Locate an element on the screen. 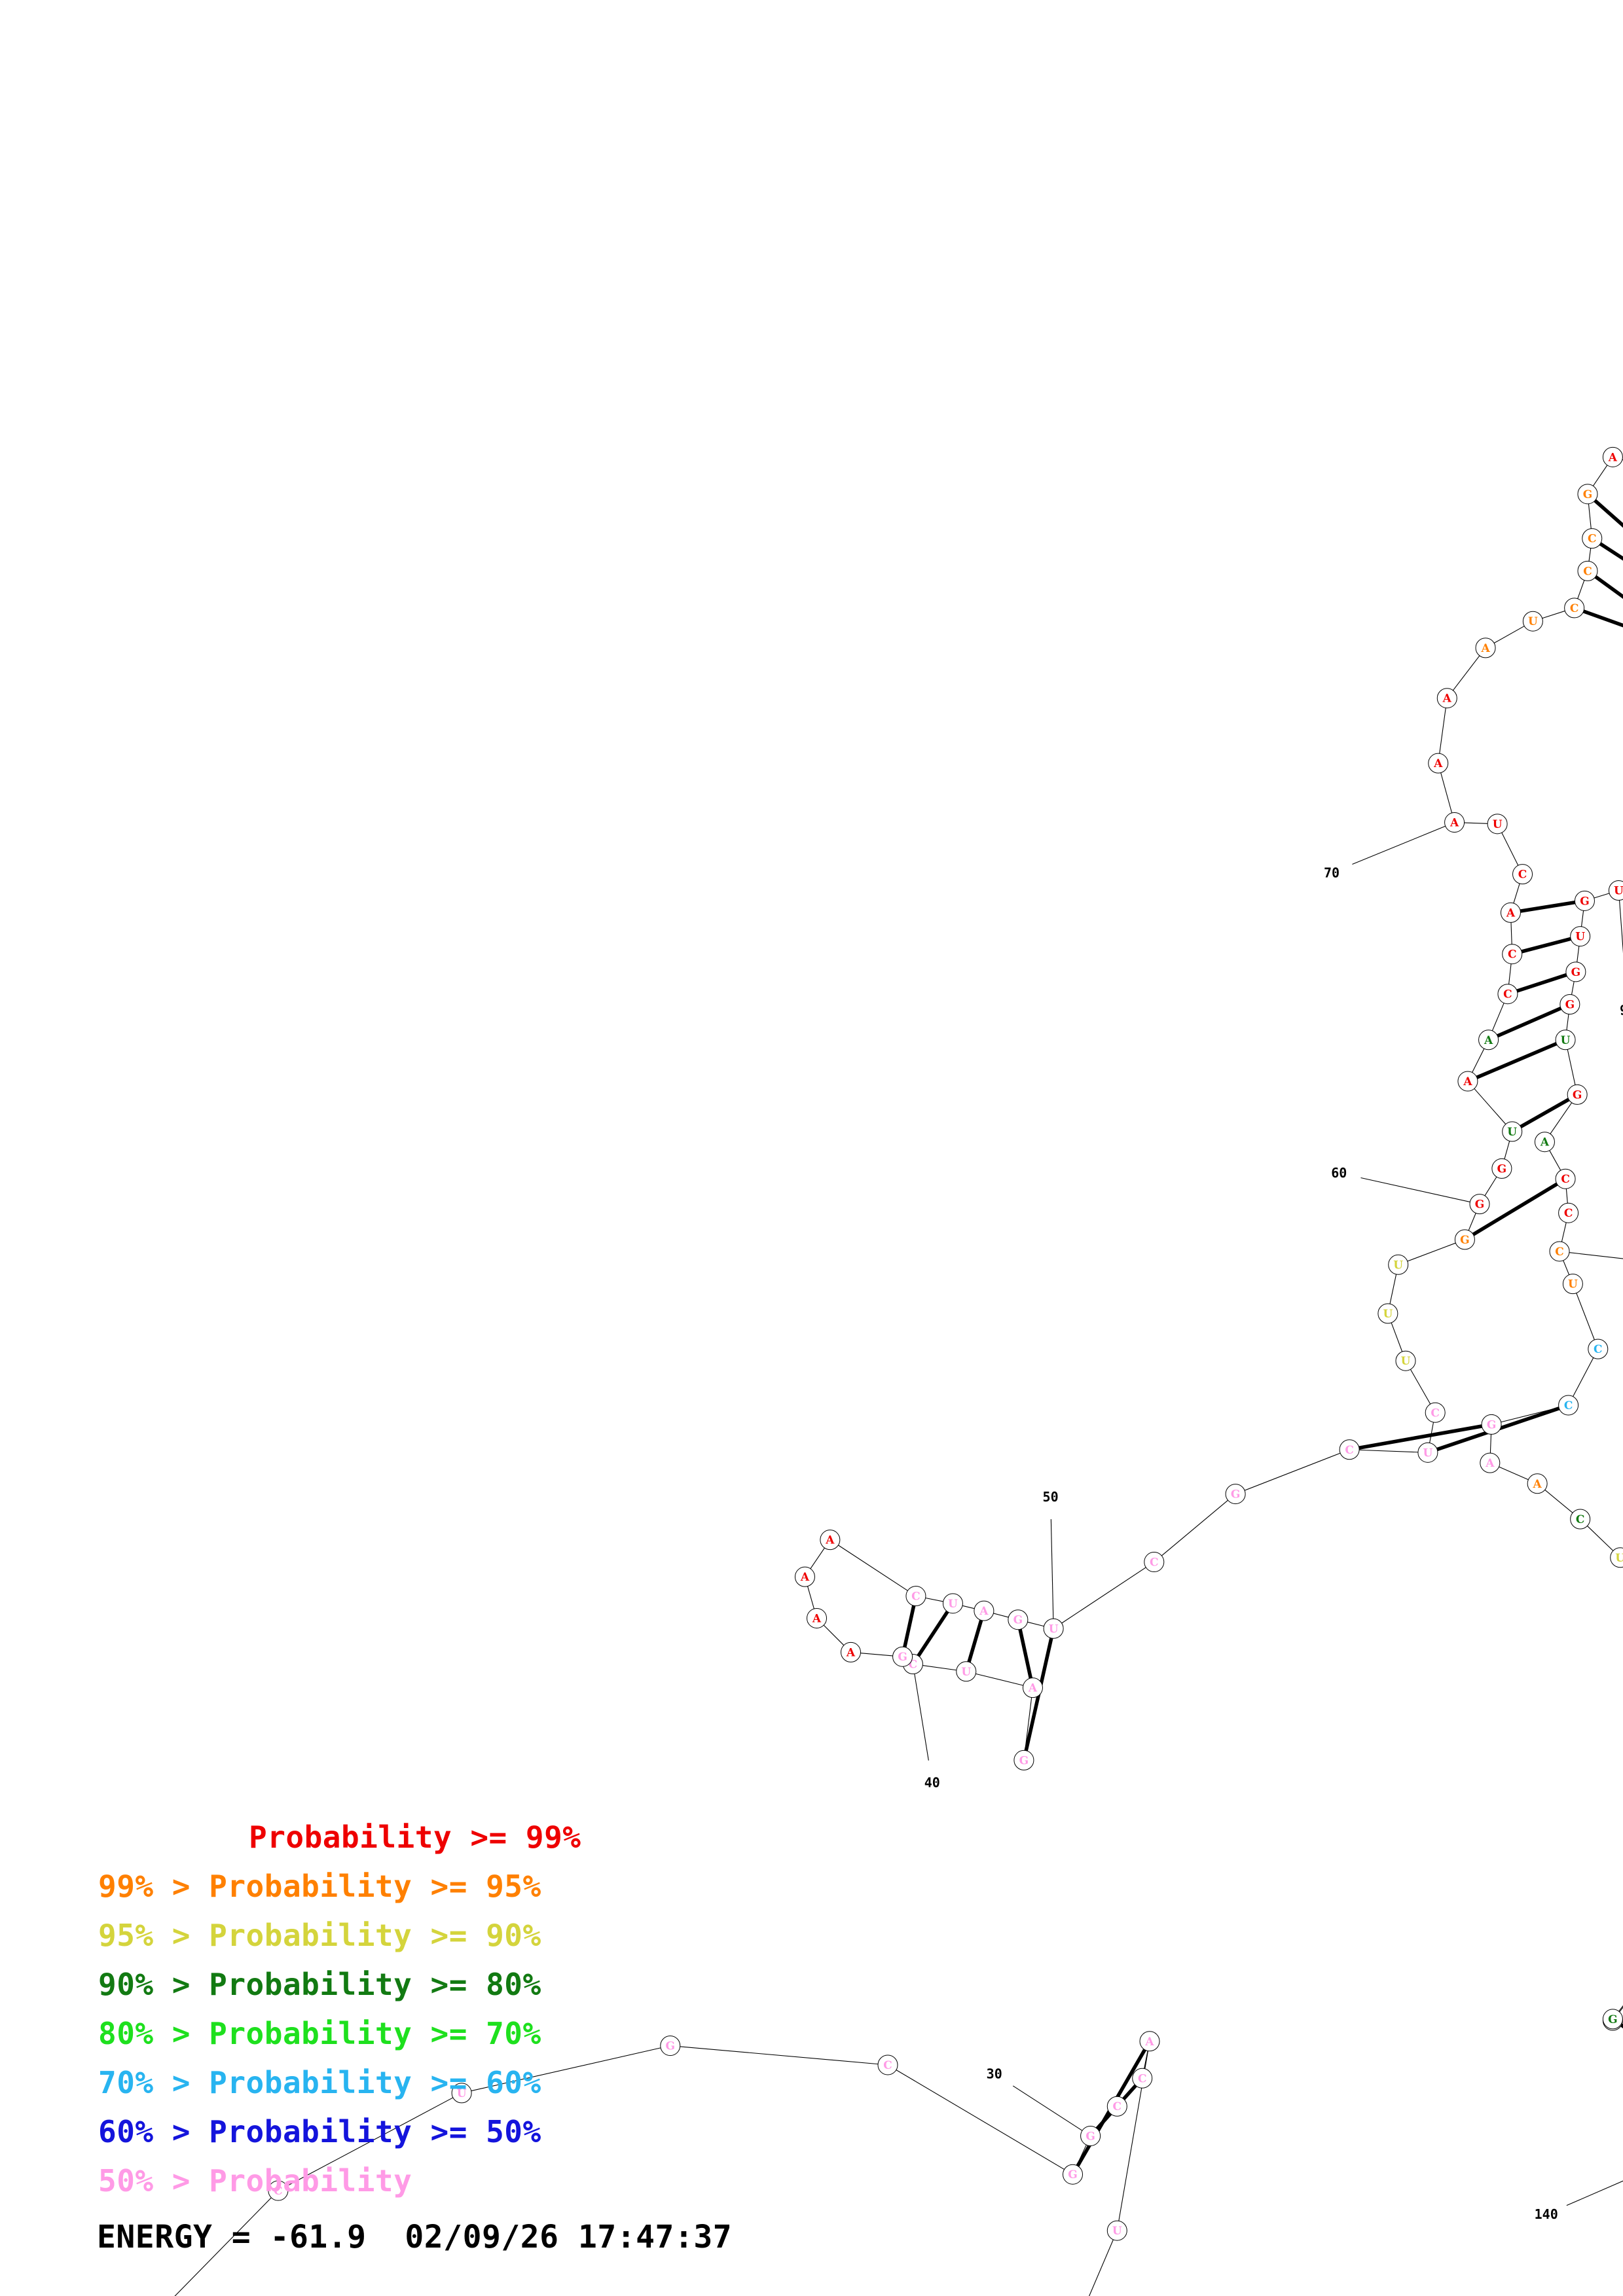  nucleotide-107: C is located at coordinates (1580, 1520).